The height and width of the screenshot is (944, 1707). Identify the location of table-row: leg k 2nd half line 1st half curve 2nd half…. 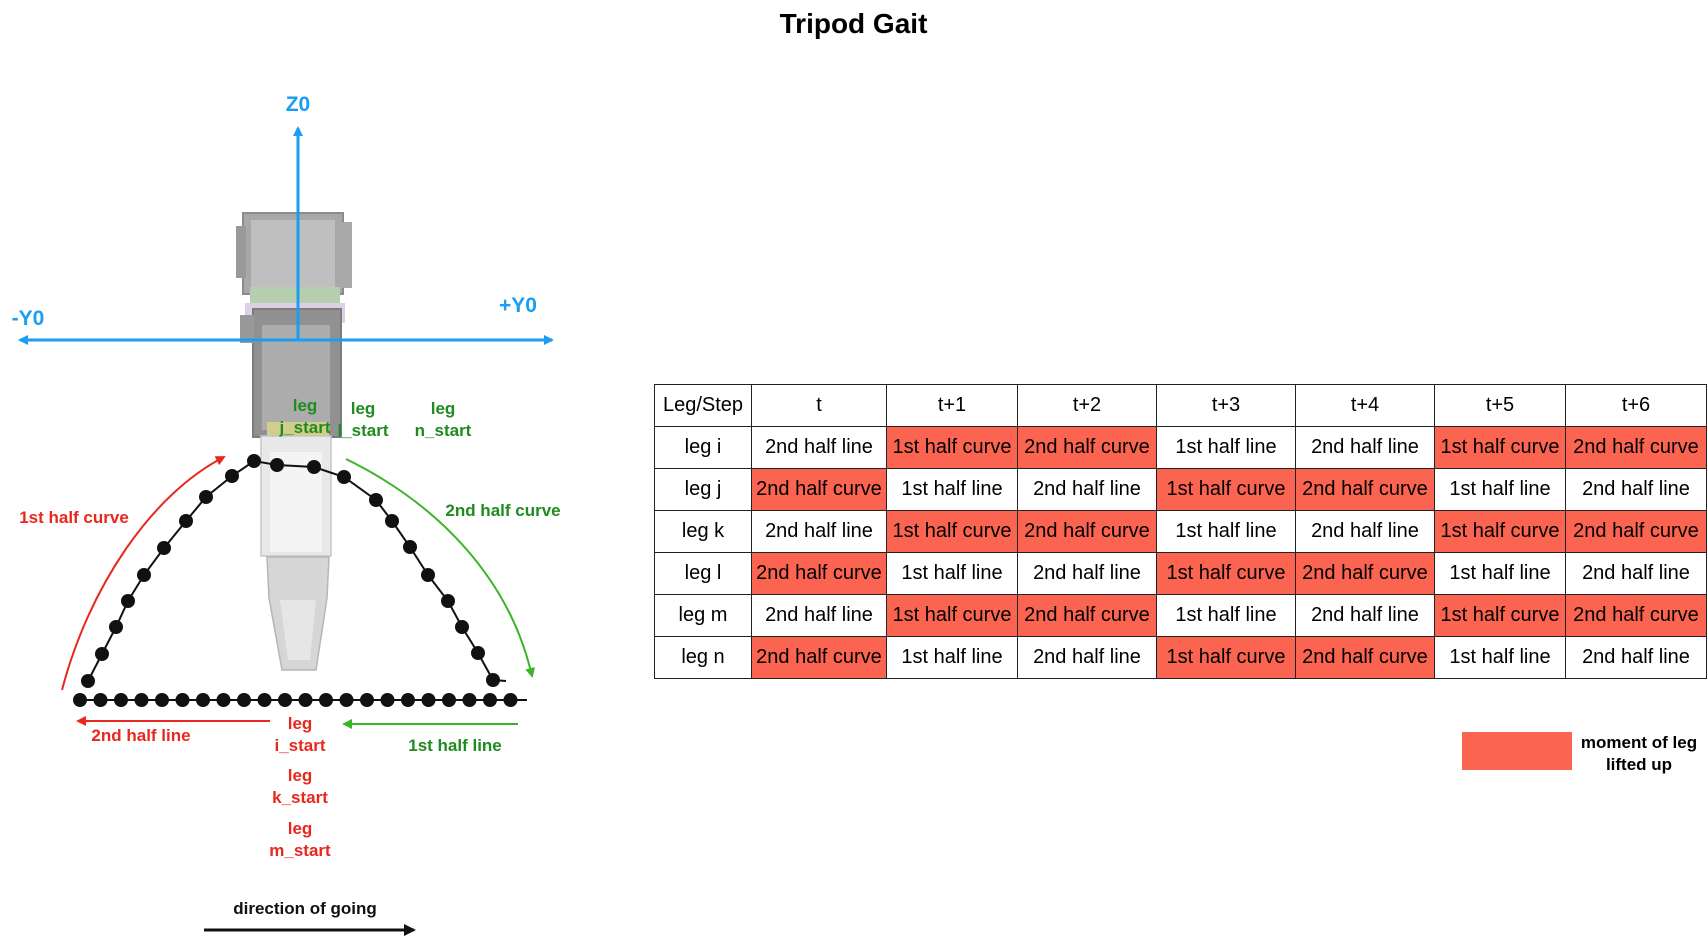
(1180, 531).